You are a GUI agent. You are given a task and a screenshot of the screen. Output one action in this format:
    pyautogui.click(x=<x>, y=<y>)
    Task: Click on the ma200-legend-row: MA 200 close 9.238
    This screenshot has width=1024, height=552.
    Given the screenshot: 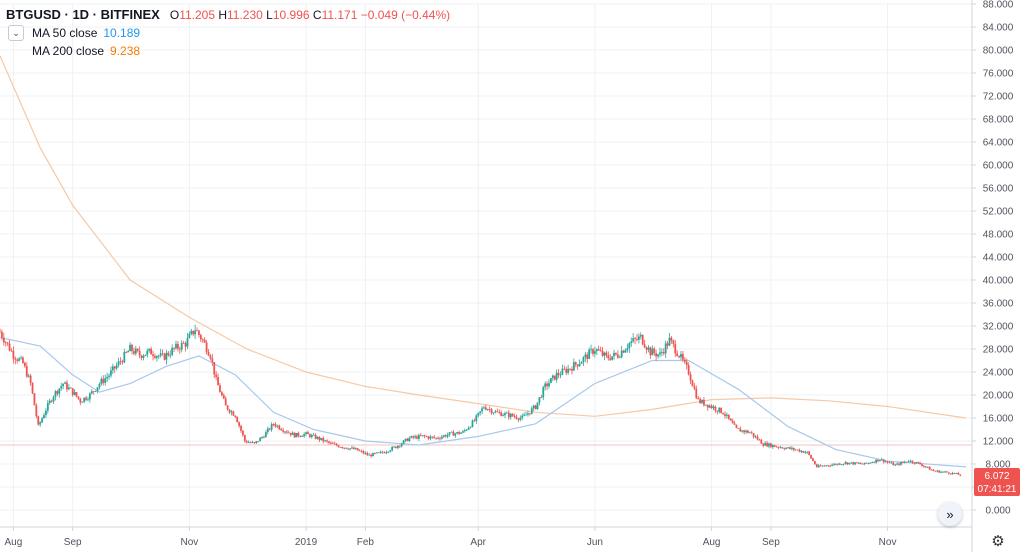 What is the action you would take?
    pyautogui.click(x=228, y=51)
    